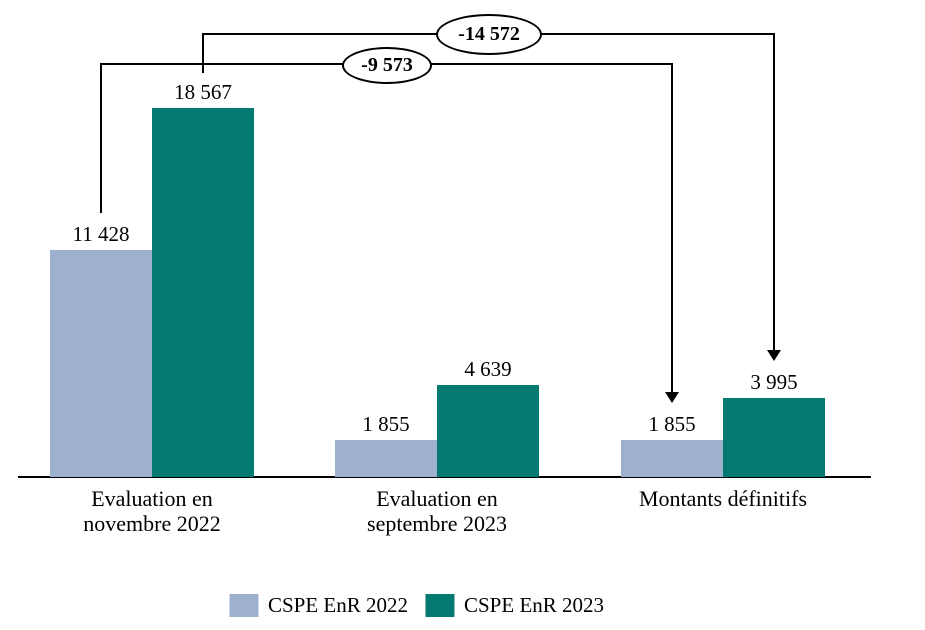  Describe the element at coordinates (337, 605) in the screenshot. I see `legend-label-cspe-enr-2022: CSPE EnR 2022` at that location.